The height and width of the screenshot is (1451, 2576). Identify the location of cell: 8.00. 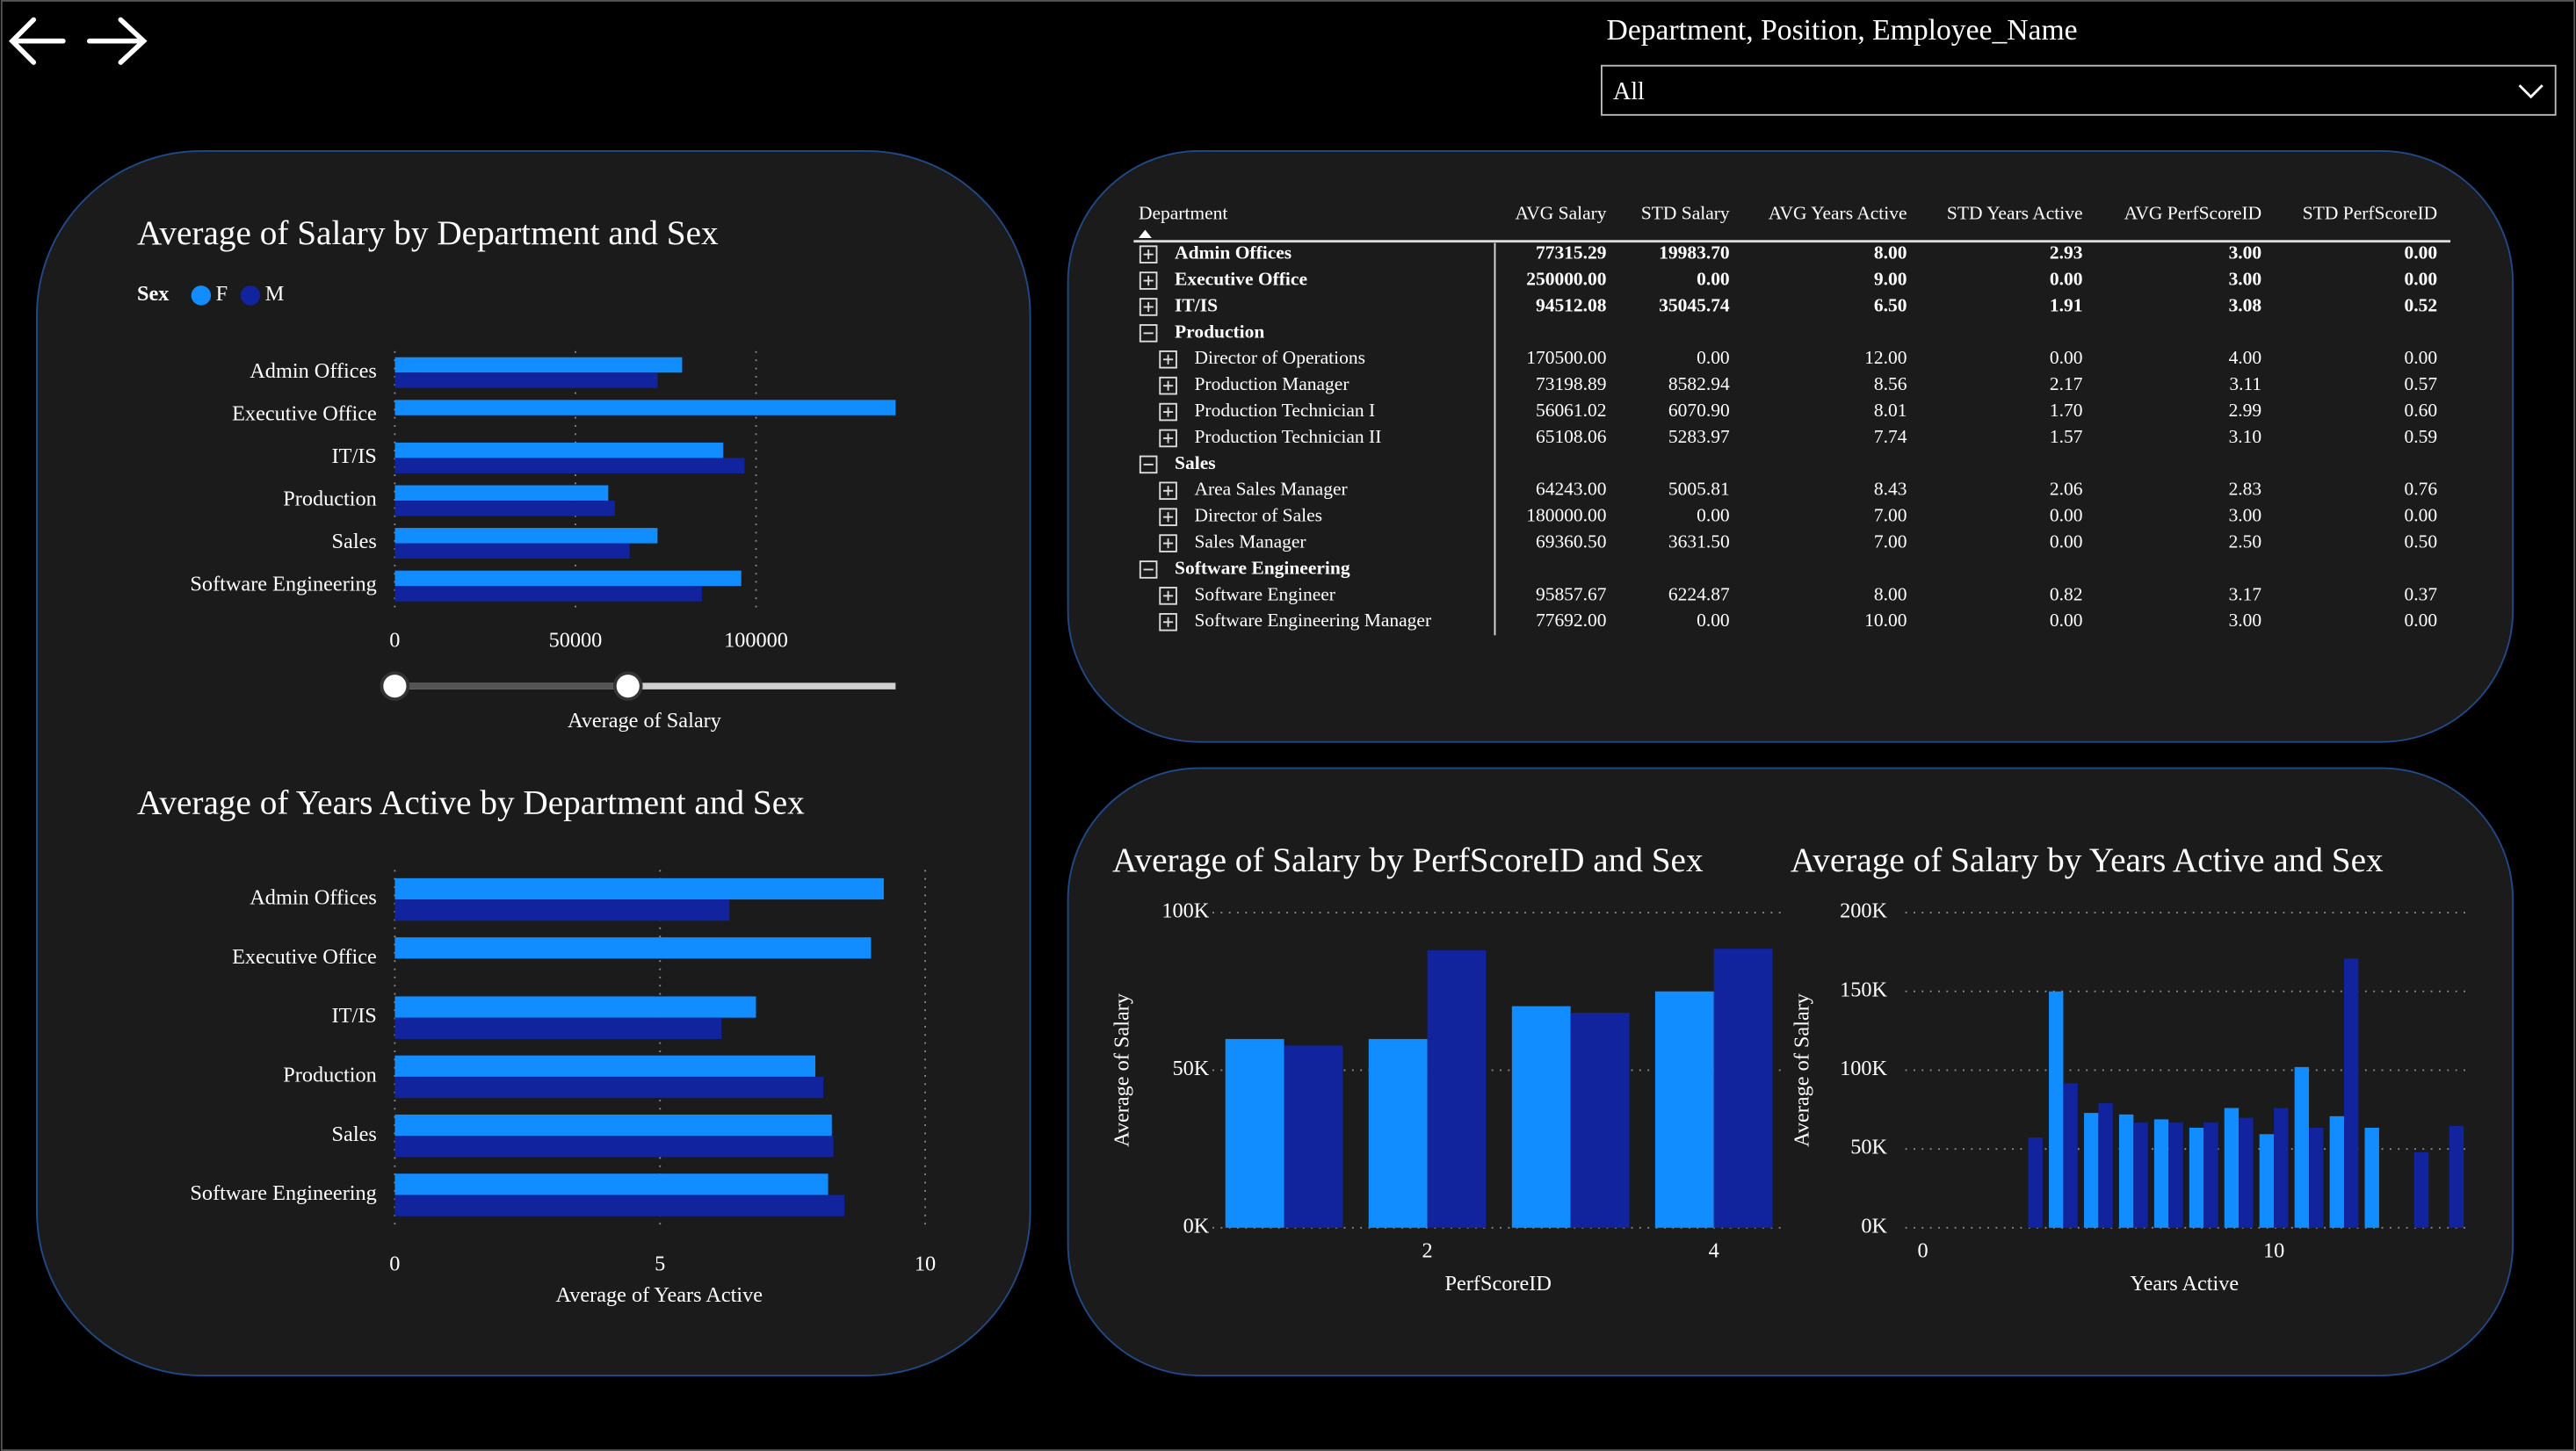
(1890, 252).